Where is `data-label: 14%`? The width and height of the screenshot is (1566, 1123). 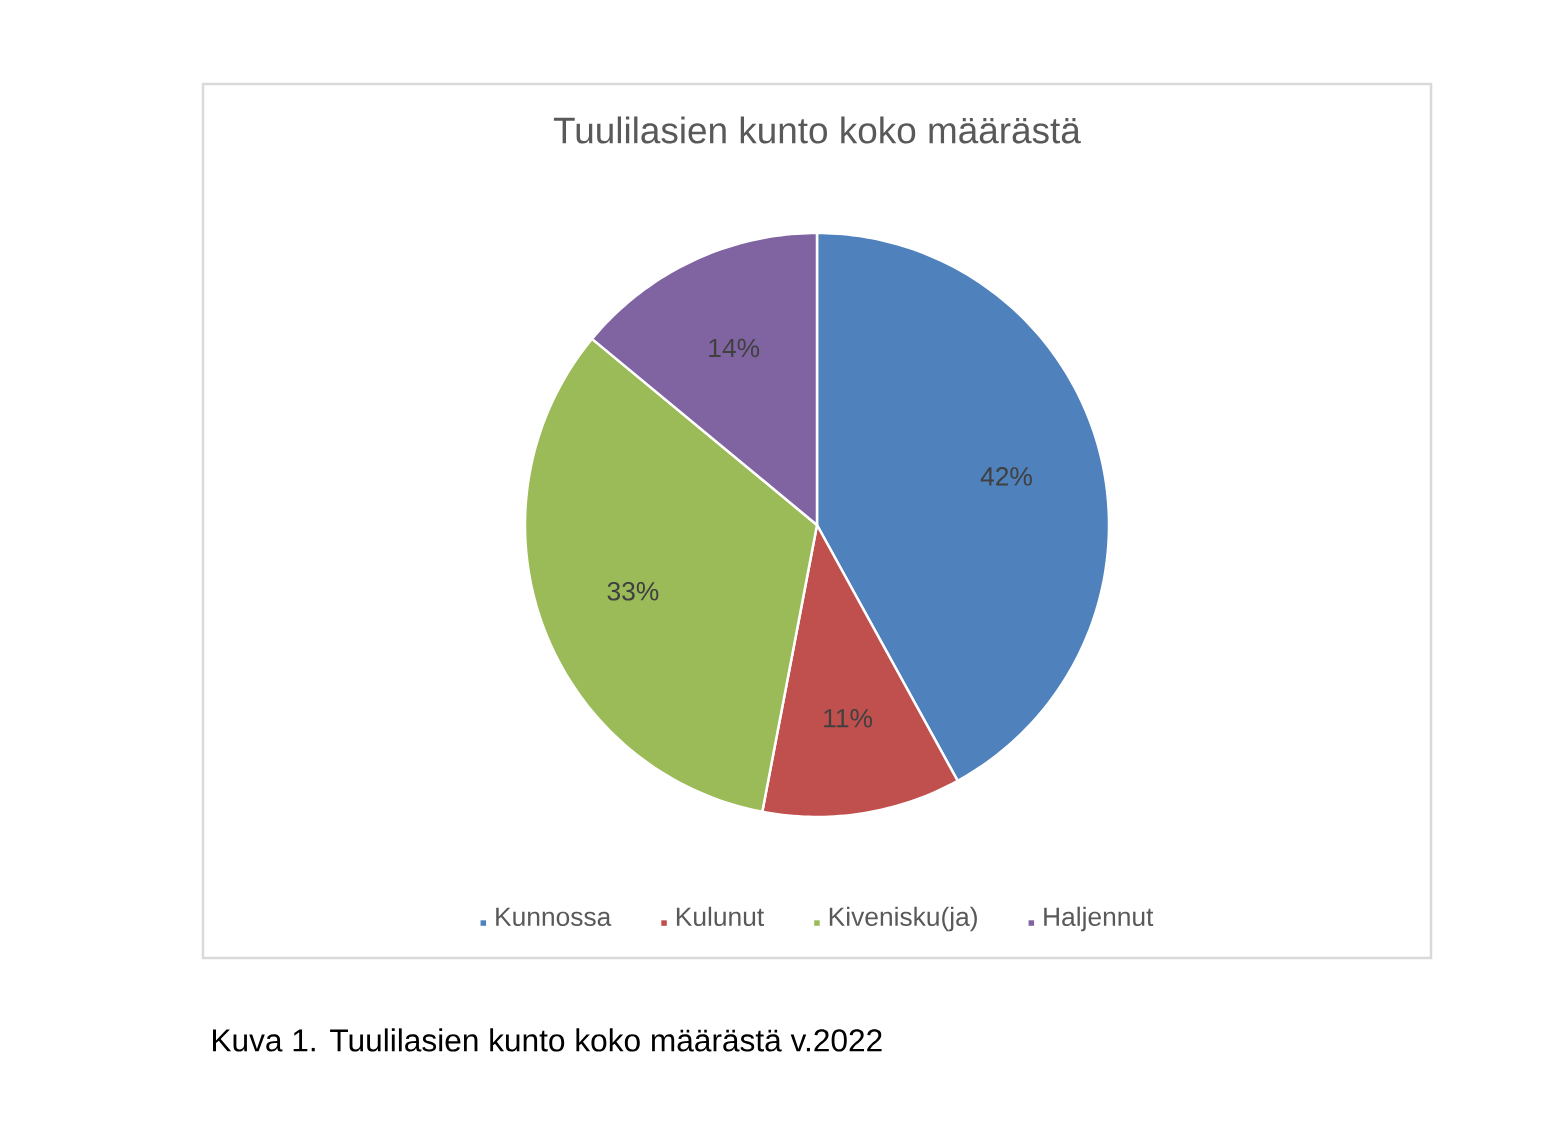
data-label: 14% is located at coordinates (734, 348).